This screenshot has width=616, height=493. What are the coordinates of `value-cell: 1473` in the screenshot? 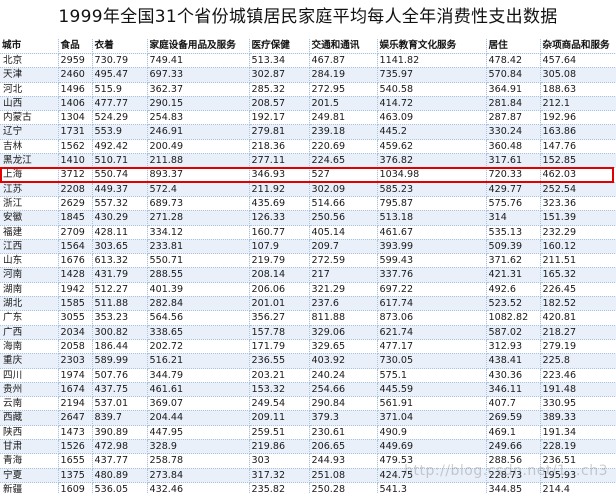 It's located at (75, 433).